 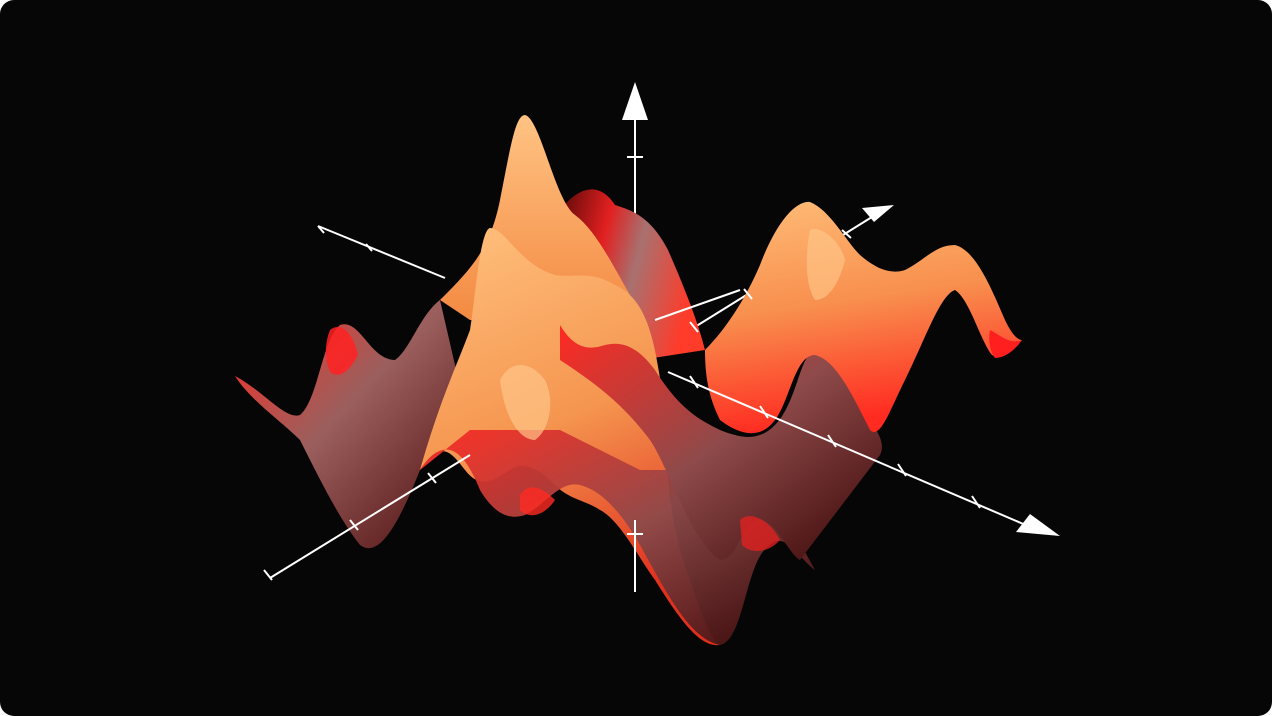 I want to click on surface-left-wing, so click(x=352, y=424).